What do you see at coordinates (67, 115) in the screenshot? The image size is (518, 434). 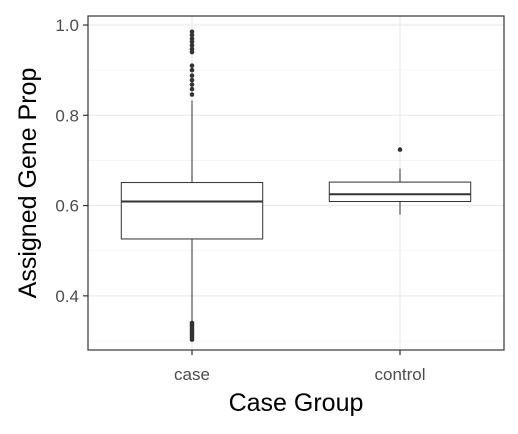 I see `y-tick-label: 0.8` at bounding box center [67, 115].